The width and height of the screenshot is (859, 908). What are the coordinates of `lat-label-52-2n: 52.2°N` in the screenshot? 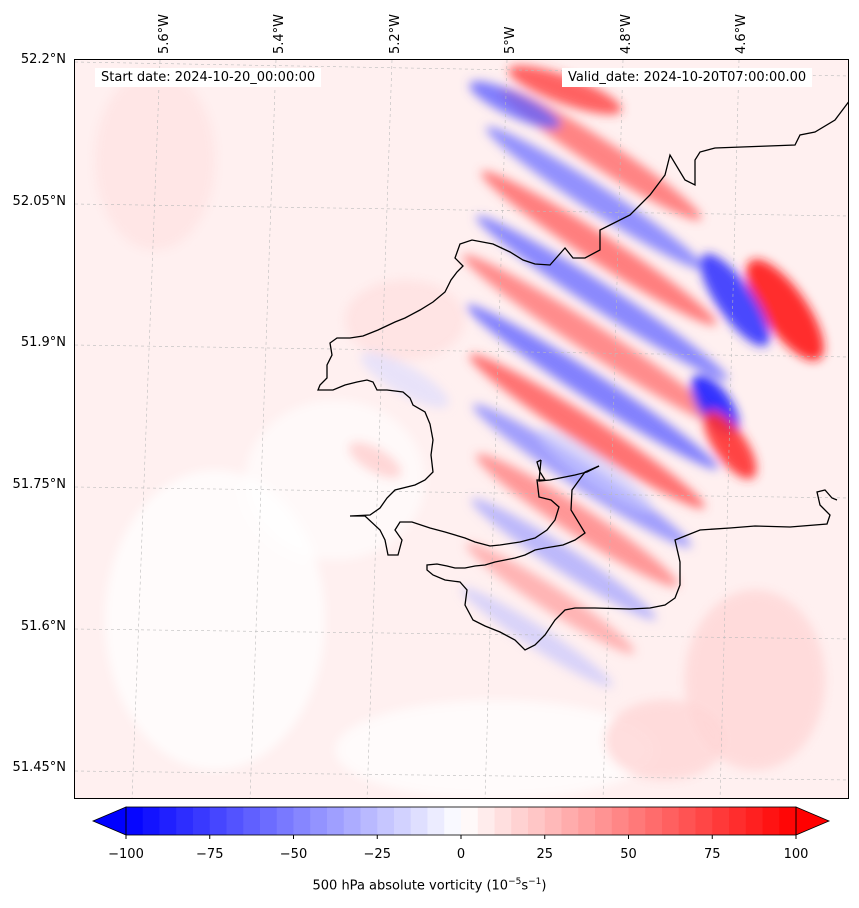 It's located at (43, 59).